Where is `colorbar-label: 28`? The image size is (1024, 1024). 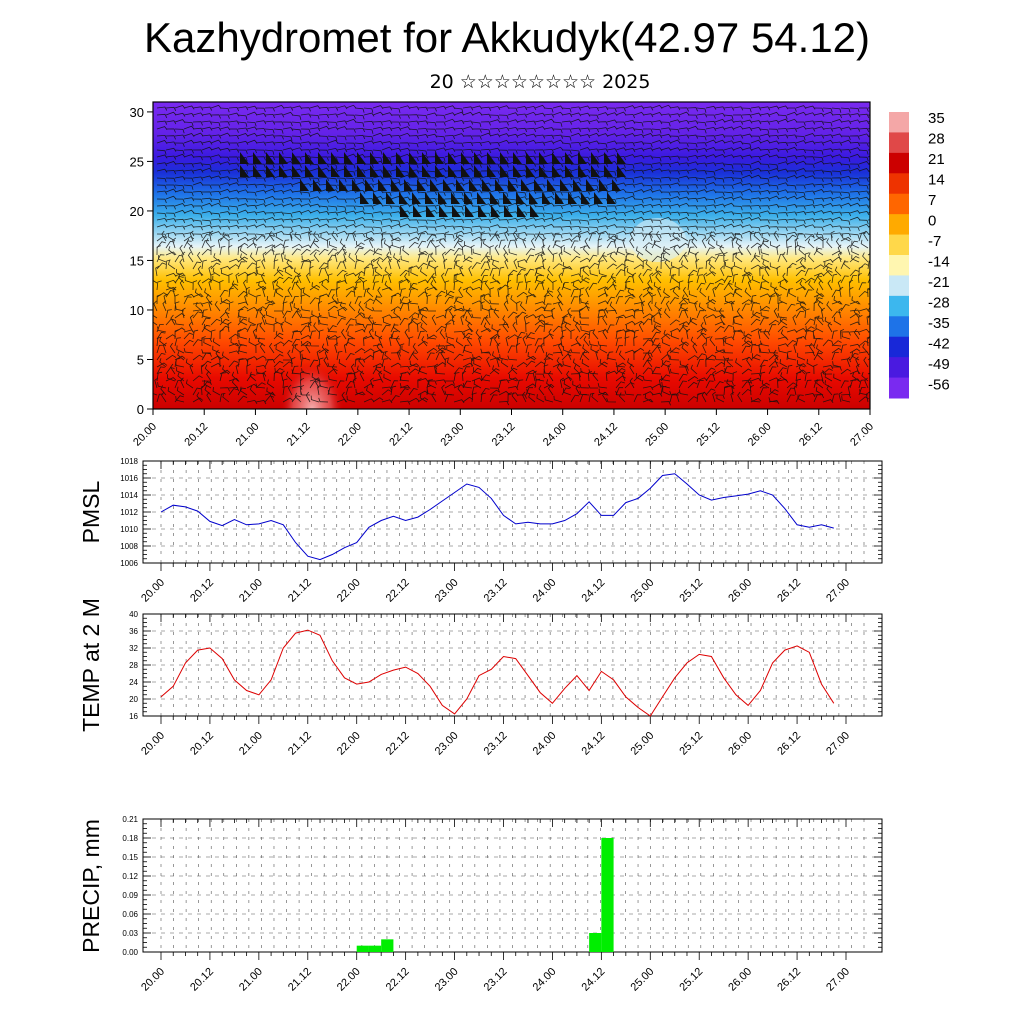 colorbar-label: 28 is located at coordinates (936, 139).